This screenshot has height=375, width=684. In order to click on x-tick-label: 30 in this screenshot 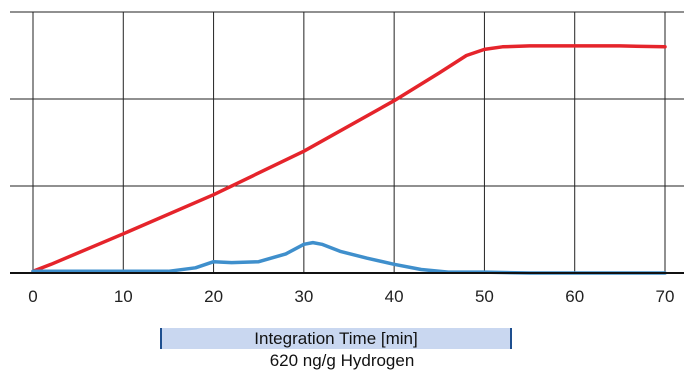, I will do `click(303, 296)`.